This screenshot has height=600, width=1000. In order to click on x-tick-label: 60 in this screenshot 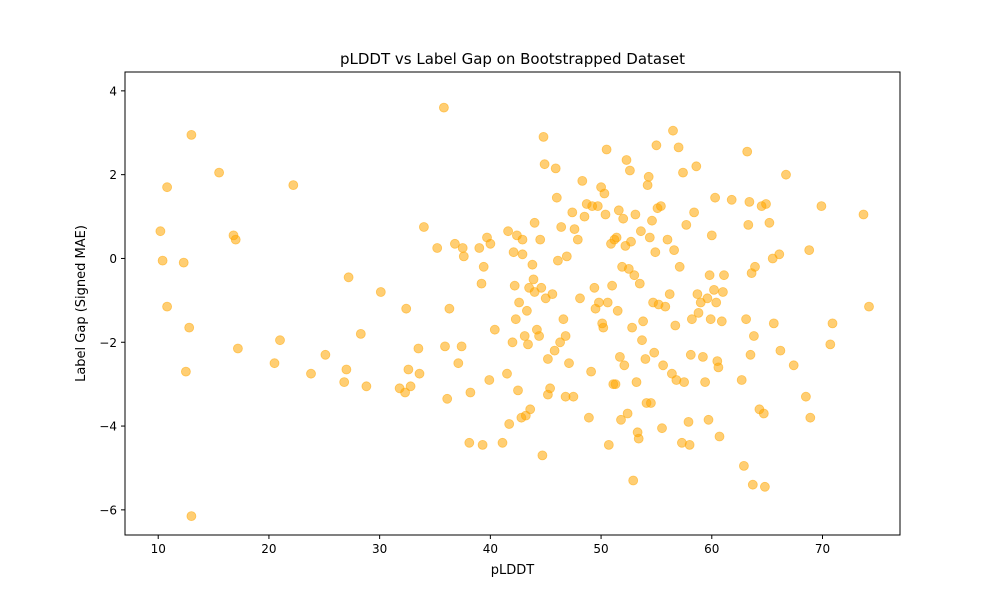, I will do `click(711, 549)`.